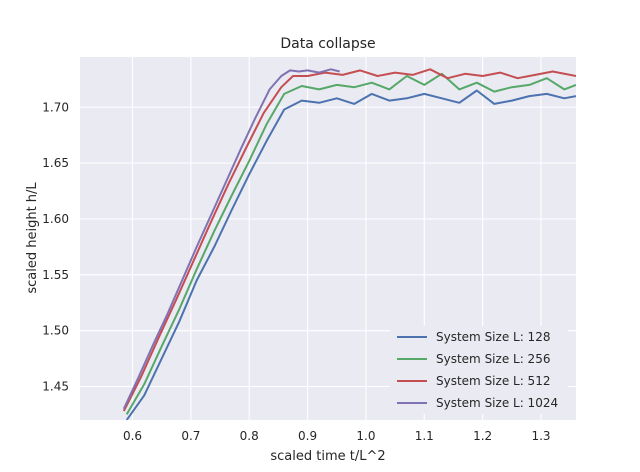 The height and width of the screenshot is (472, 640). Describe the element at coordinates (482, 436) in the screenshot. I see `x-tick-label: 1.2` at that location.